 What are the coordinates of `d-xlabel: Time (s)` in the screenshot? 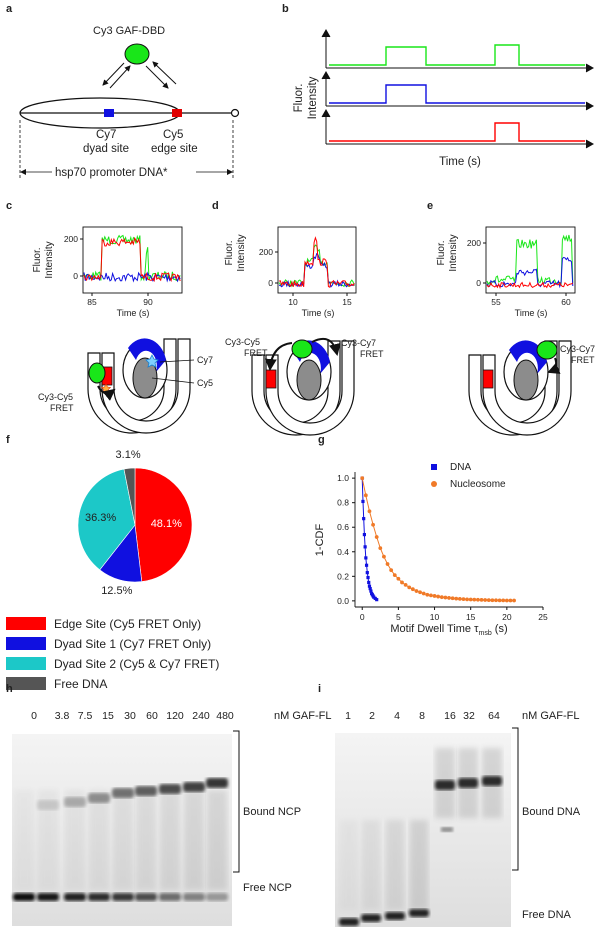 It's located at (318, 313).